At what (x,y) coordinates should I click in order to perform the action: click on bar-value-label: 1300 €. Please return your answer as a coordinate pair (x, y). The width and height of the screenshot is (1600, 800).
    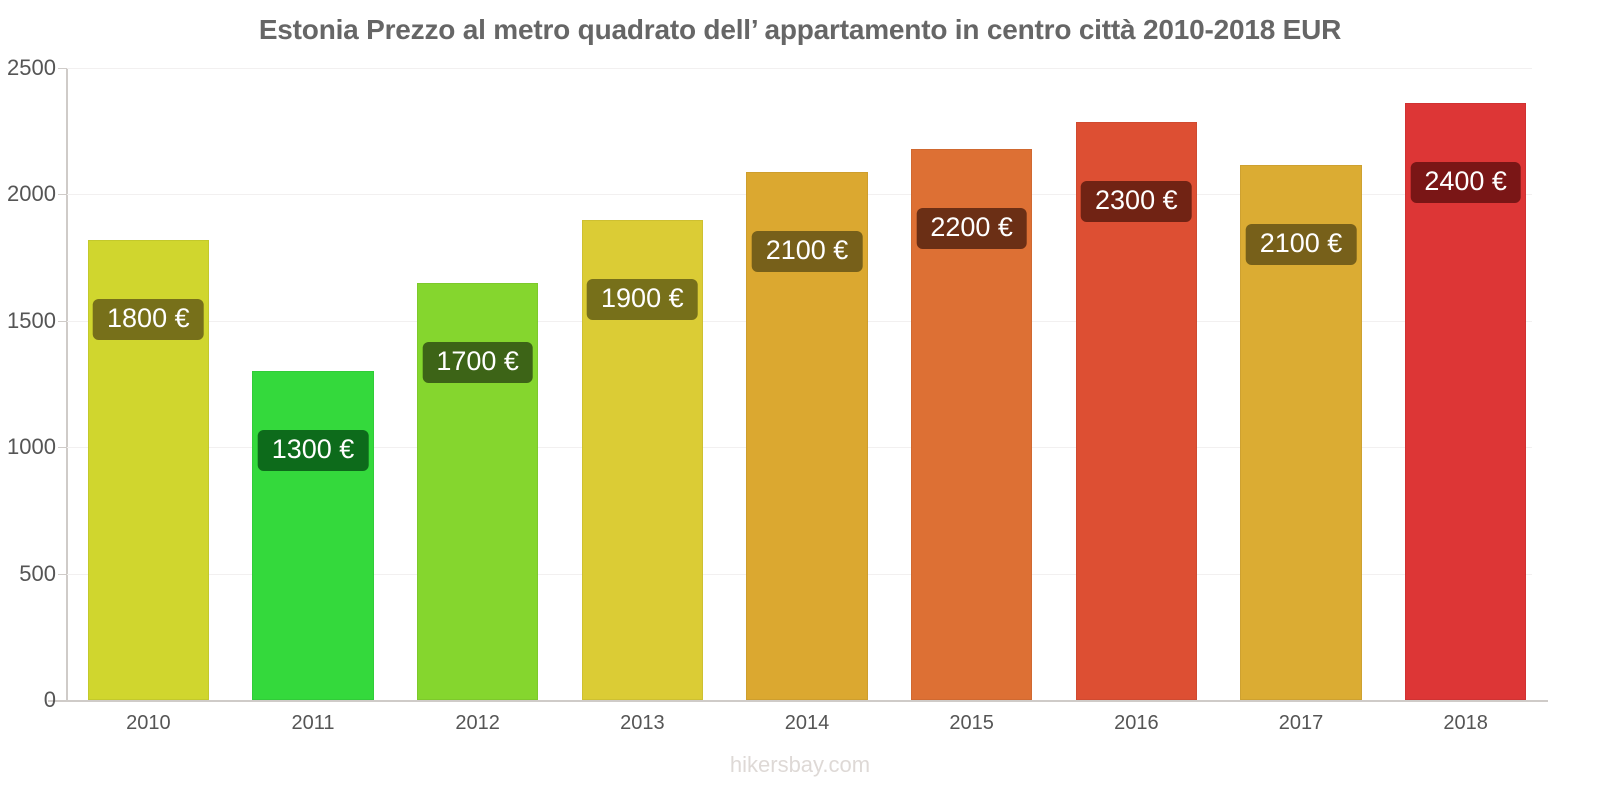
    Looking at the image, I should click on (313, 451).